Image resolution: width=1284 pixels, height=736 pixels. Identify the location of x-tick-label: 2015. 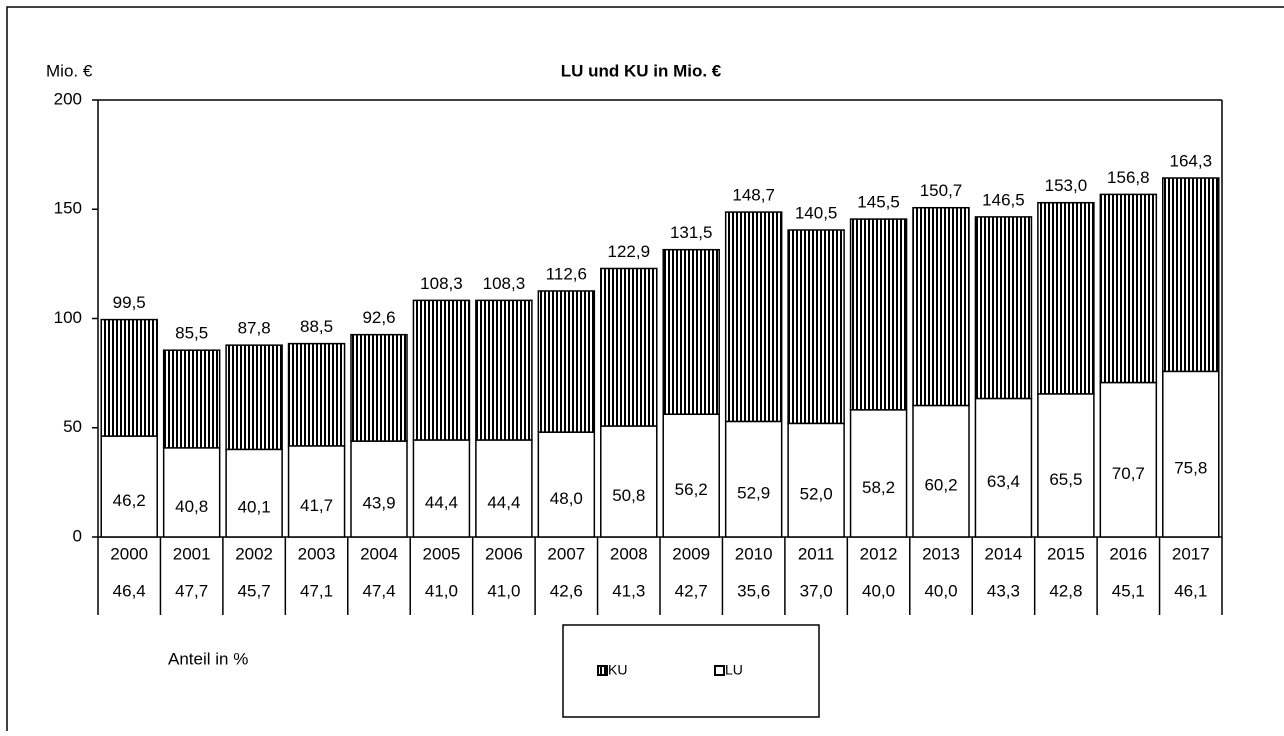
(1066, 553).